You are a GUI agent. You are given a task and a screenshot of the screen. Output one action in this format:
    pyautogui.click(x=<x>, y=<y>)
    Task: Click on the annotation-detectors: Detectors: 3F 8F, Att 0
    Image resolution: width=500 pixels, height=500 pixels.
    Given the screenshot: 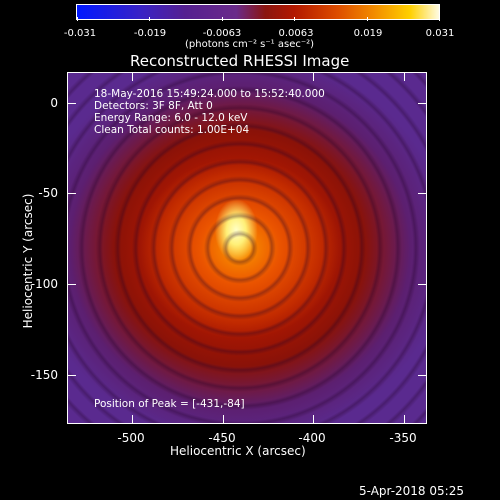 What is the action you would take?
    pyautogui.click(x=153, y=106)
    